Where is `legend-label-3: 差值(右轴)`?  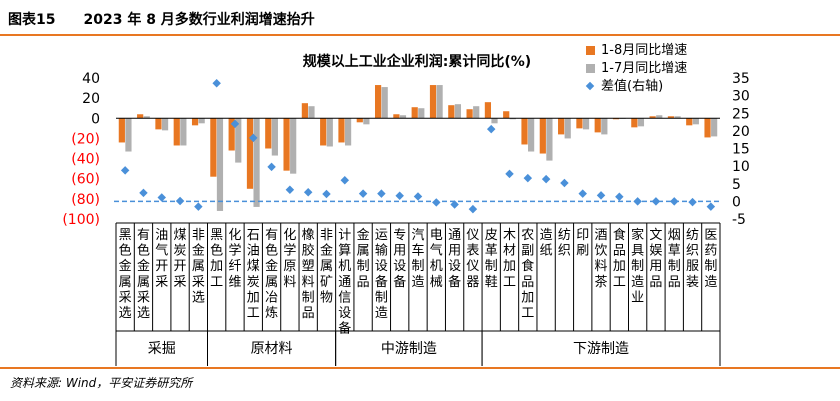 legend-label-3: 差值(右轴) is located at coordinates (632, 86).